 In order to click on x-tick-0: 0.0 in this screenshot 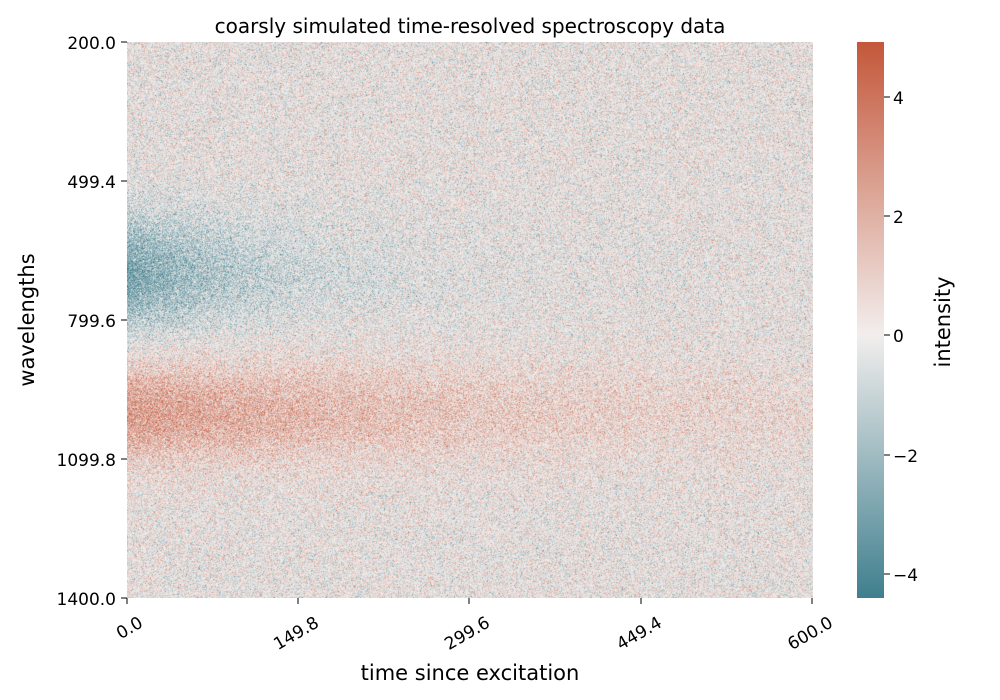, I will do `click(130, 621)`.